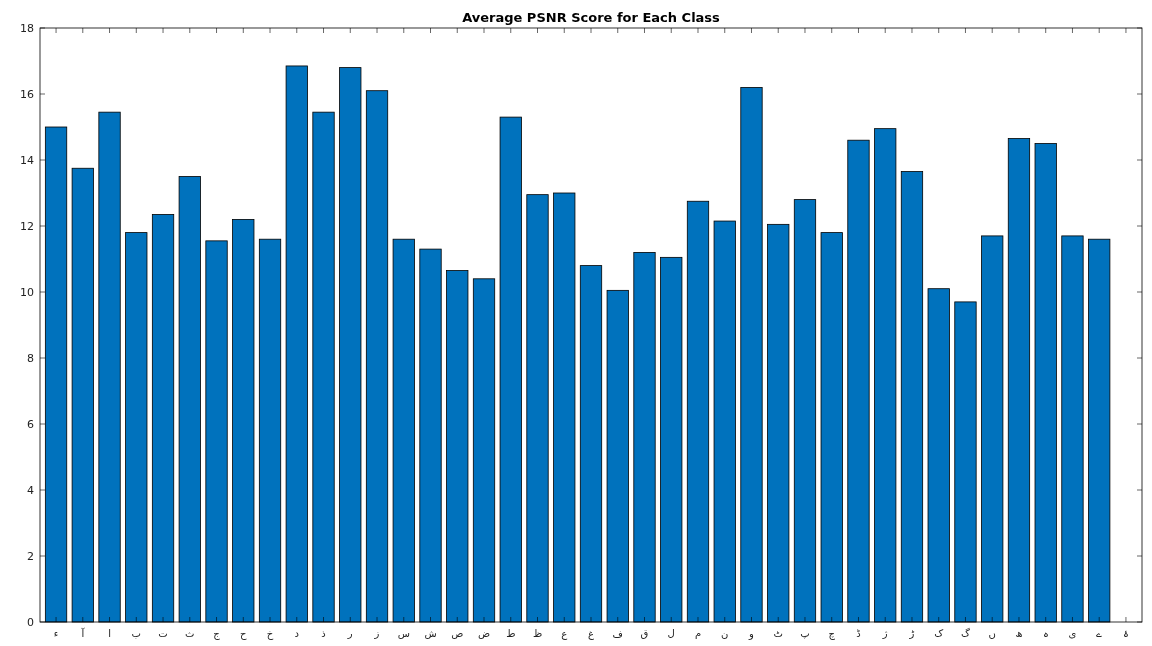 The width and height of the screenshot is (1152, 646). What do you see at coordinates (511, 633) in the screenshot?
I see `x-tick-label: ط` at bounding box center [511, 633].